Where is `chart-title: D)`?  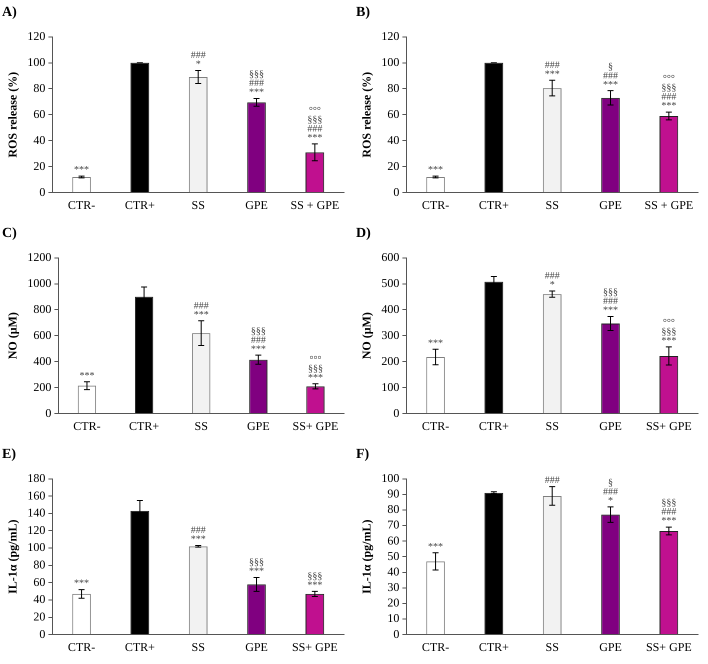 chart-title: D) is located at coordinates (364, 234).